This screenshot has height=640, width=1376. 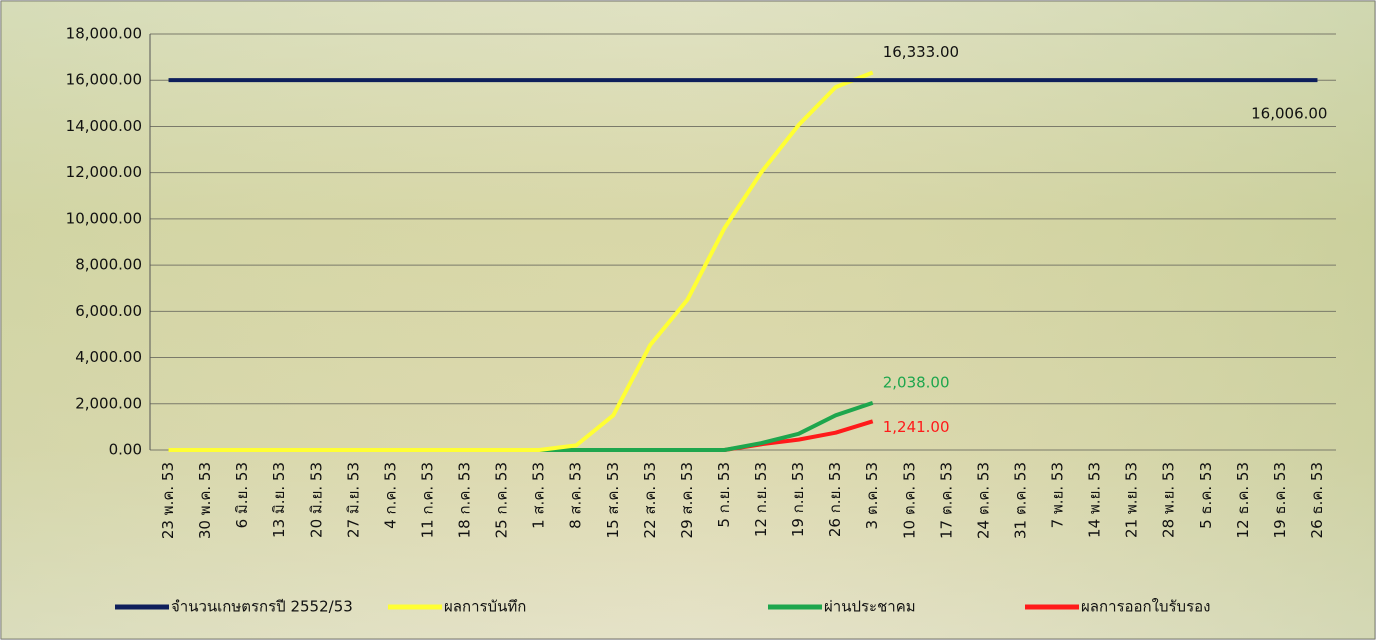 What do you see at coordinates (1145, 607) in the screenshot?
I see `legend-label: ผลการออกใบรับรอง` at bounding box center [1145, 607].